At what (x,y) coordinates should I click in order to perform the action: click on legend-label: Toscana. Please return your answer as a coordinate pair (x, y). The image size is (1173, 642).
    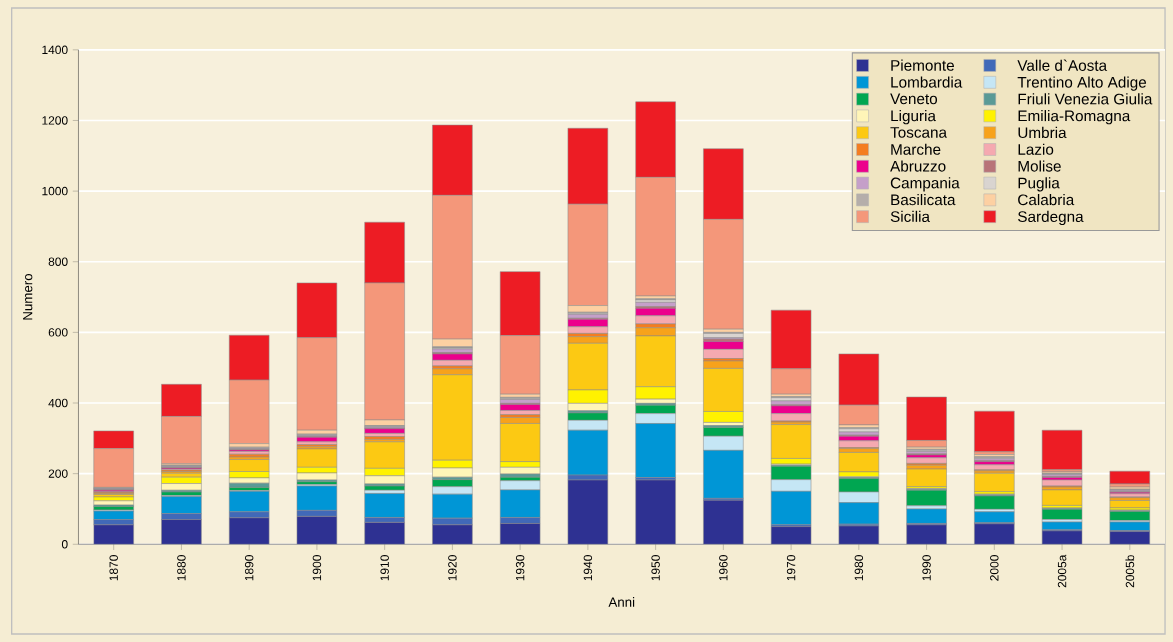
    Looking at the image, I should click on (919, 132).